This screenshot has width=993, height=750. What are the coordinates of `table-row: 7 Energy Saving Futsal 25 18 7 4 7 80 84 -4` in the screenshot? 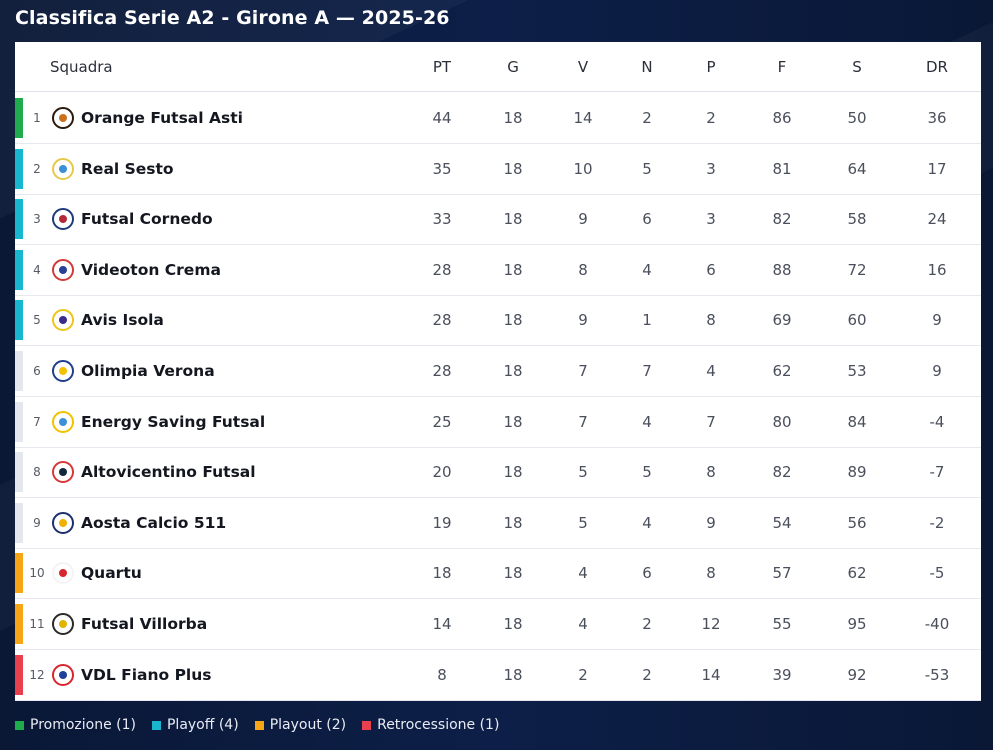 It's located at (498, 422).